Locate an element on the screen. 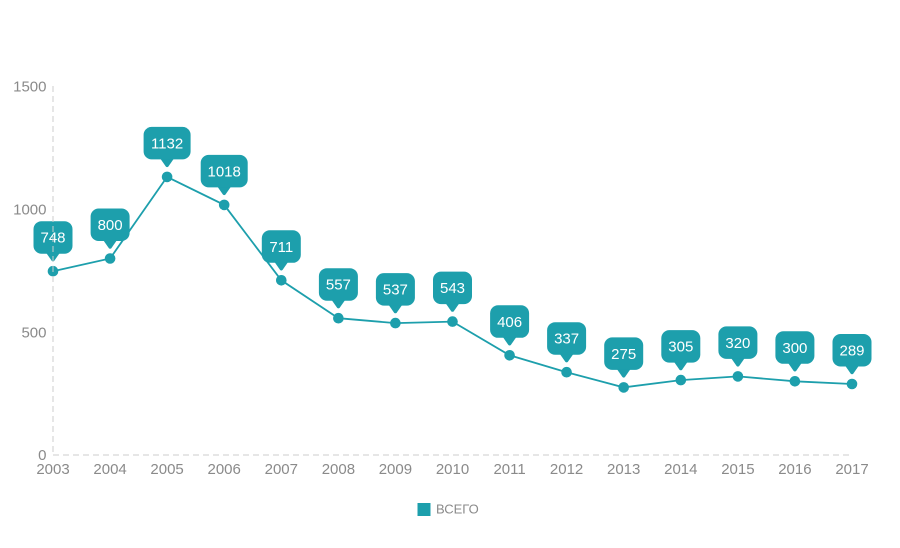 The width and height of the screenshot is (900, 548). svg-text: 2005 is located at coordinates (166, 469).